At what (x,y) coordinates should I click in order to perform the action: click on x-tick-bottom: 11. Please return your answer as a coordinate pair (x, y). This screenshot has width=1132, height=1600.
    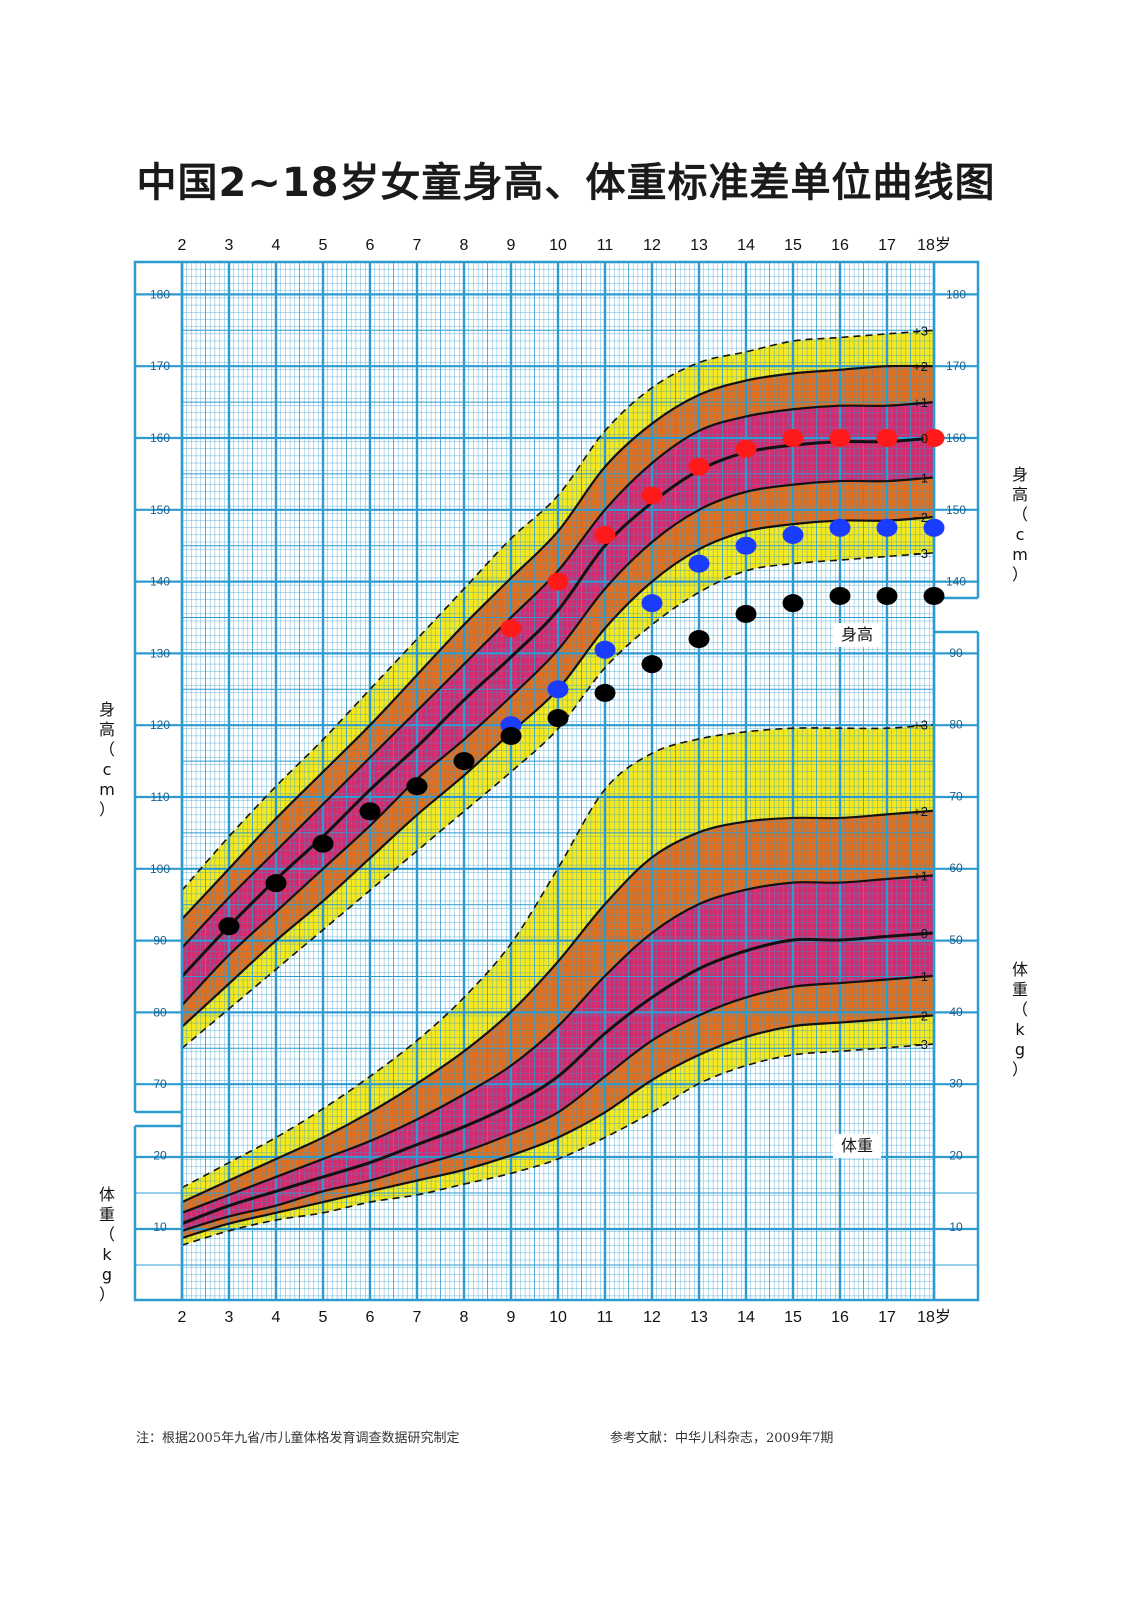
    Looking at the image, I should click on (605, 1317).